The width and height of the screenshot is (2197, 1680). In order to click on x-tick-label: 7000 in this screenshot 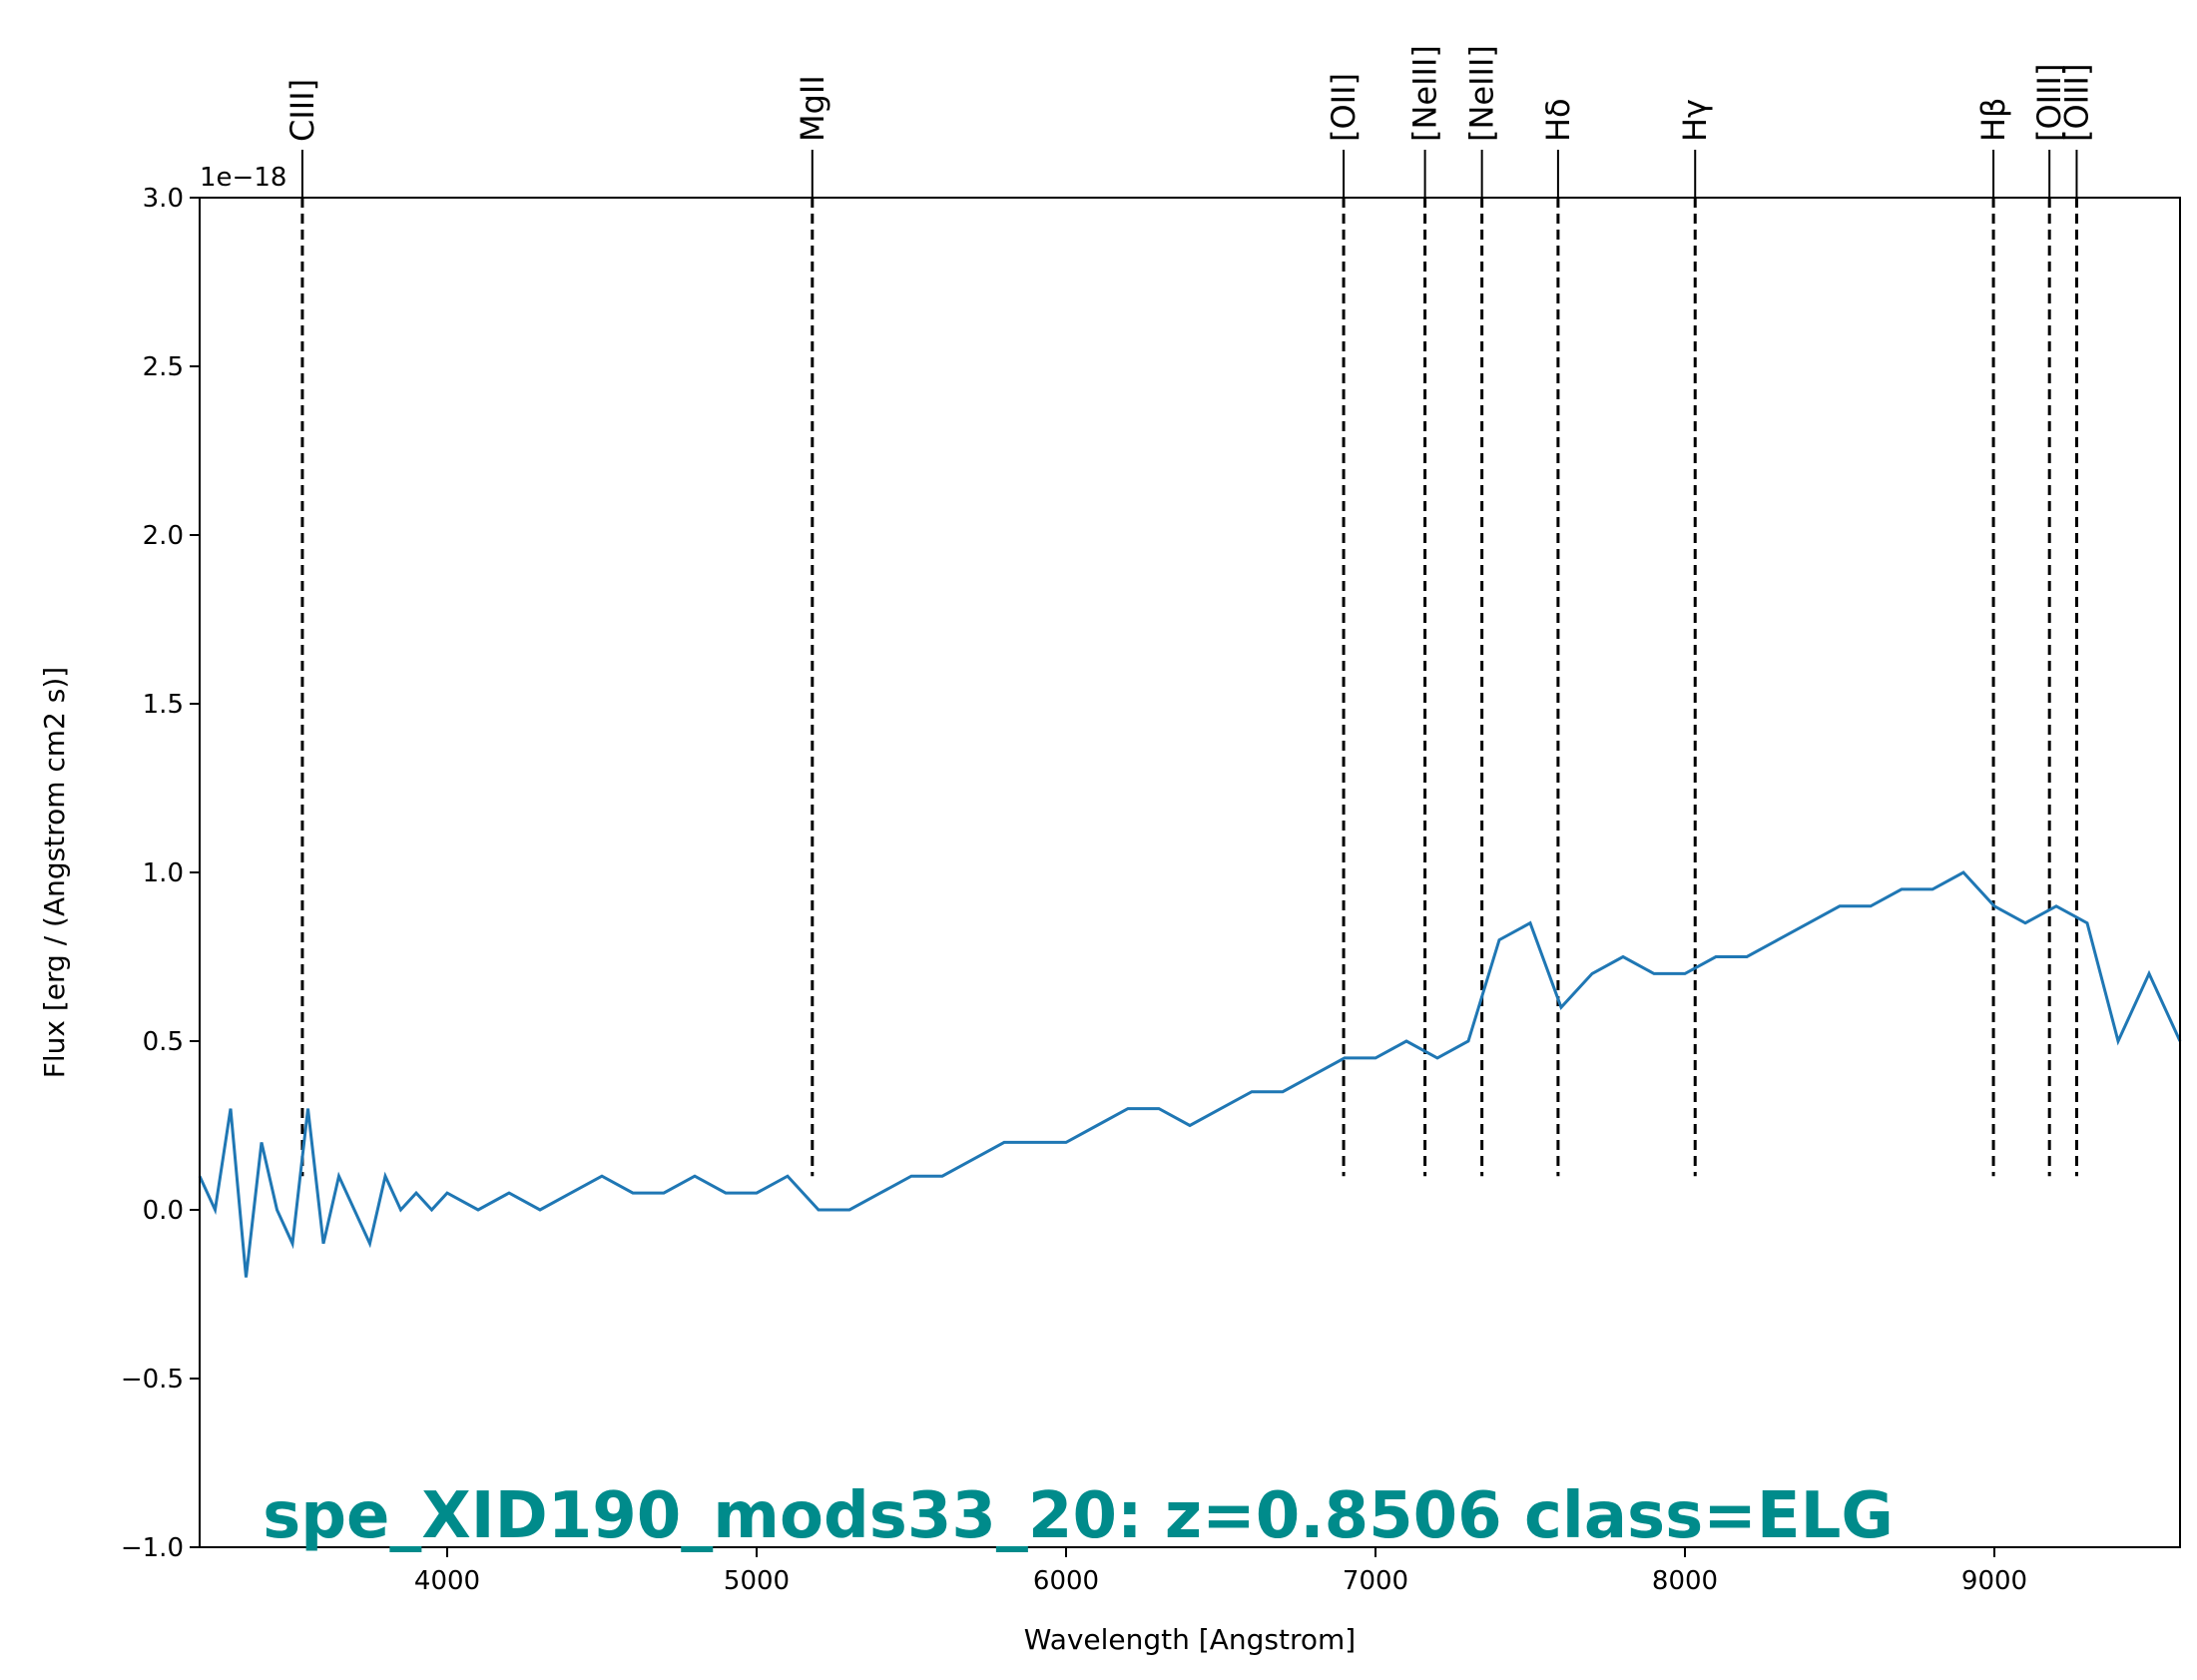, I will do `click(1375, 1581)`.